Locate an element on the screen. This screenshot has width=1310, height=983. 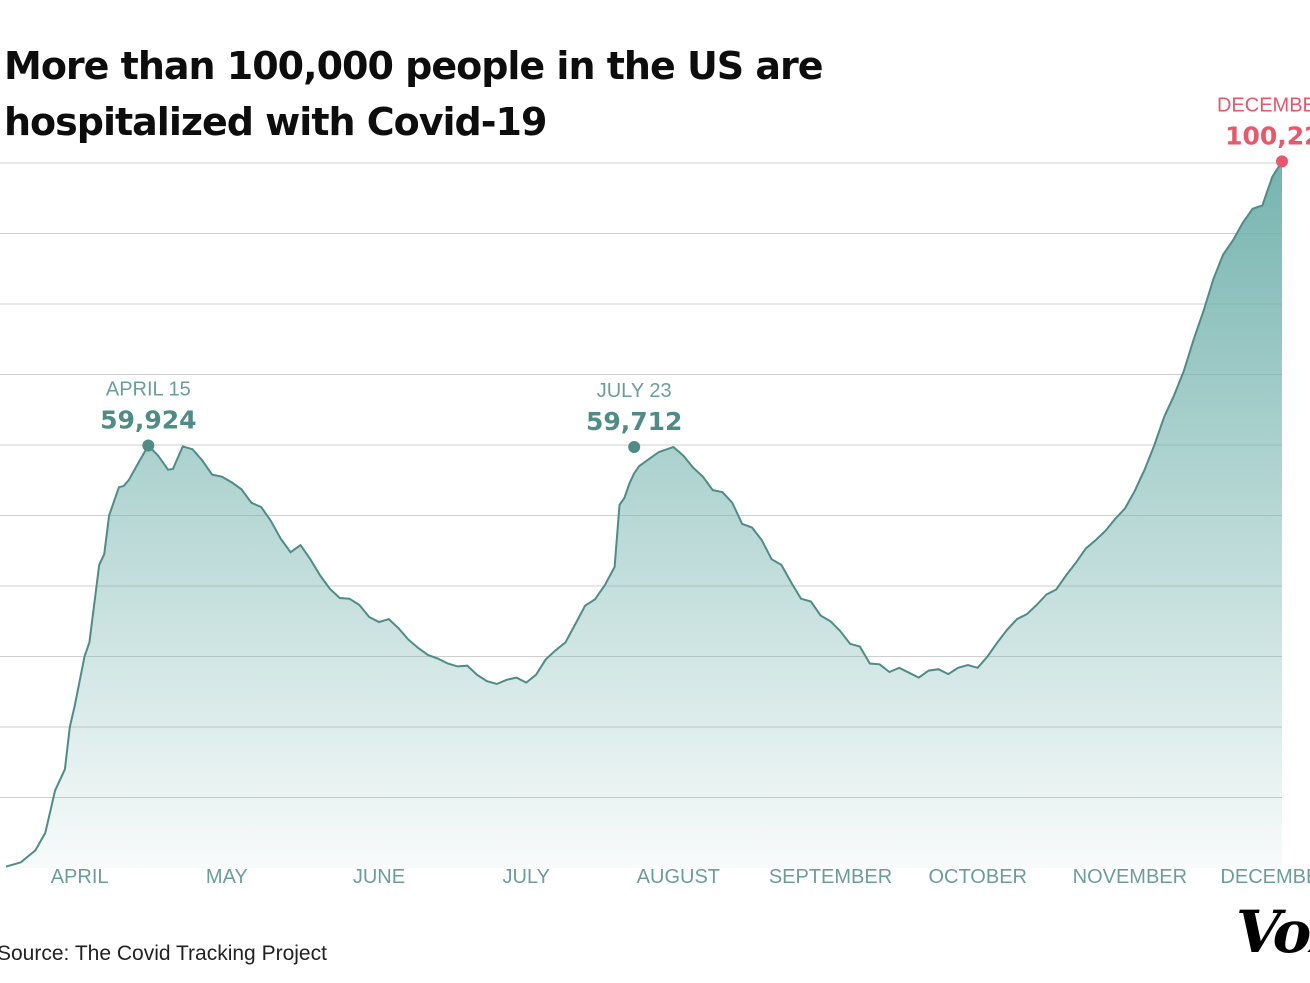
x-tick-label: AUGUST is located at coordinates (678, 877).